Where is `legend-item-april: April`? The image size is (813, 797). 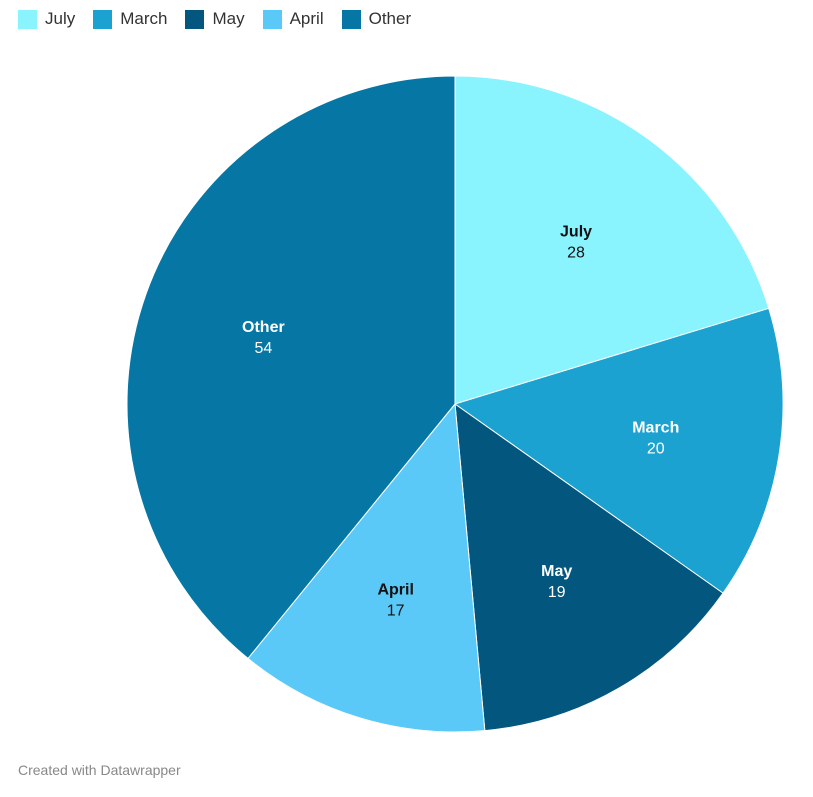
legend-item-april: April is located at coordinates (293, 19).